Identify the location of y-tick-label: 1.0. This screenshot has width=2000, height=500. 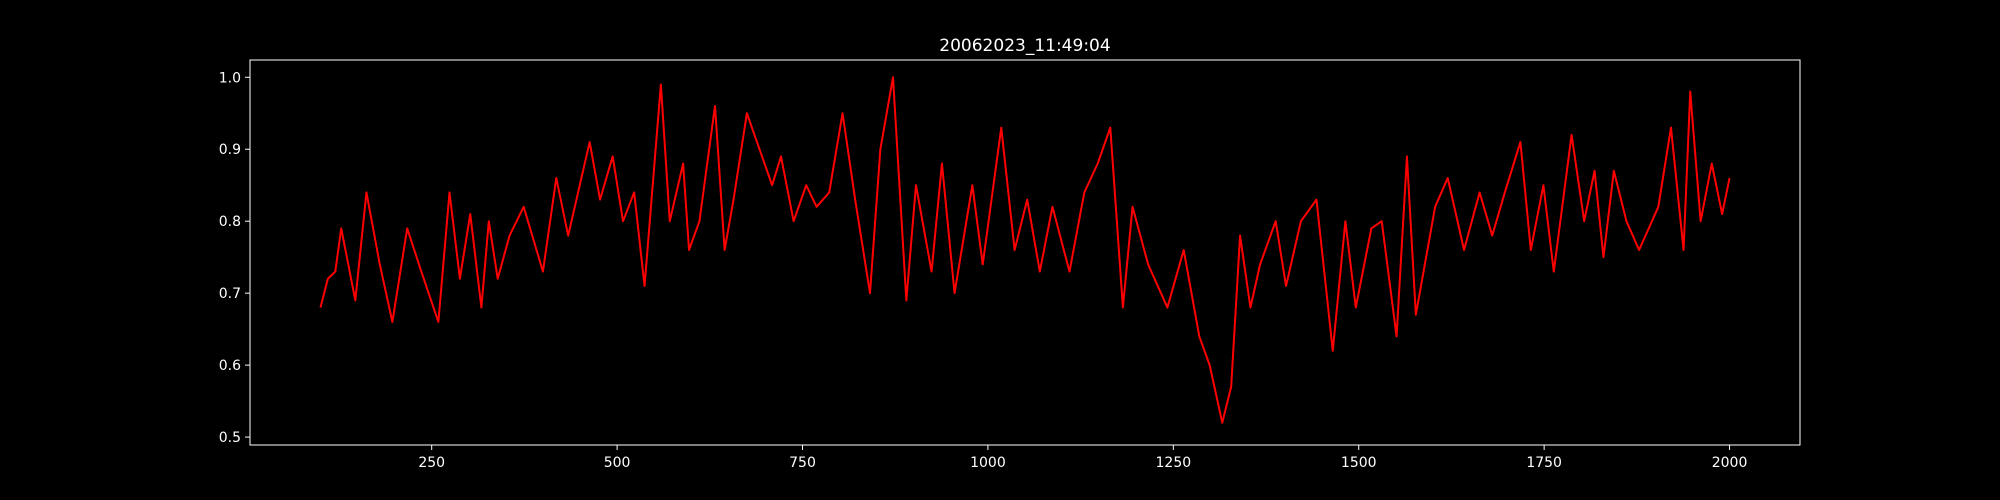
(230, 78).